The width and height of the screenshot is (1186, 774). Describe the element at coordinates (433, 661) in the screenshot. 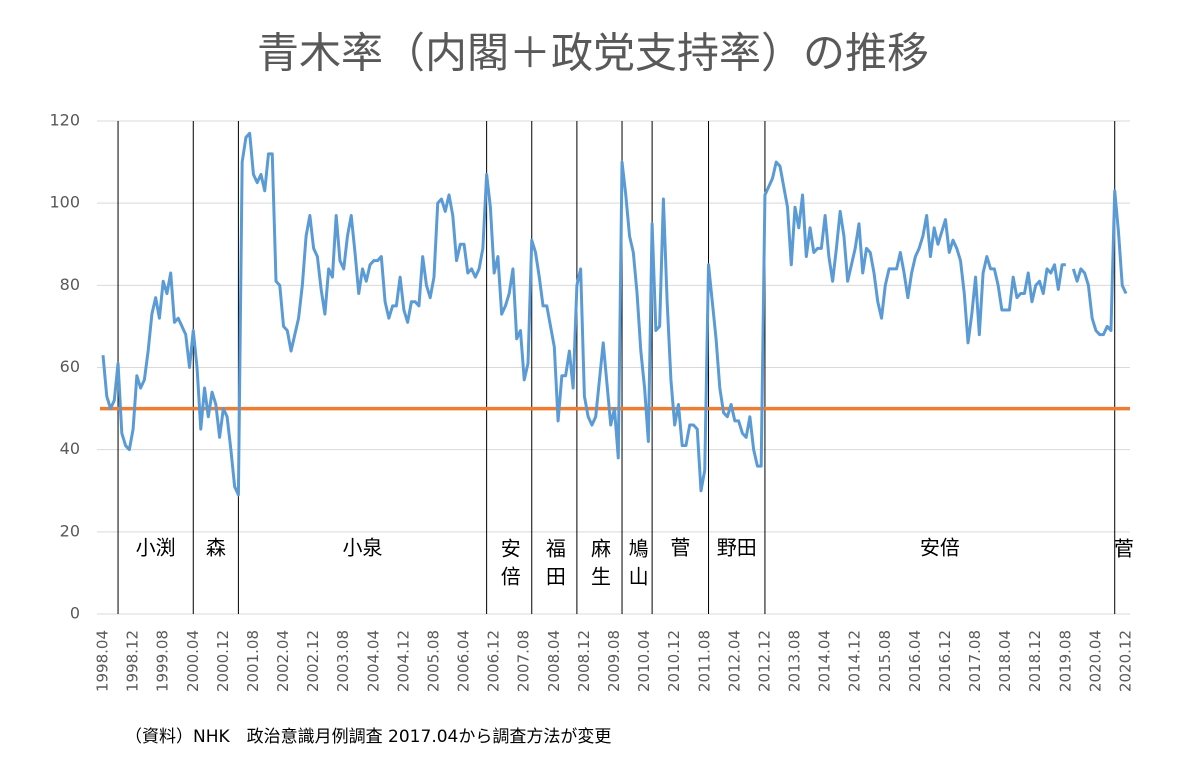

I see `x-tick-label: 2005.08` at that location.